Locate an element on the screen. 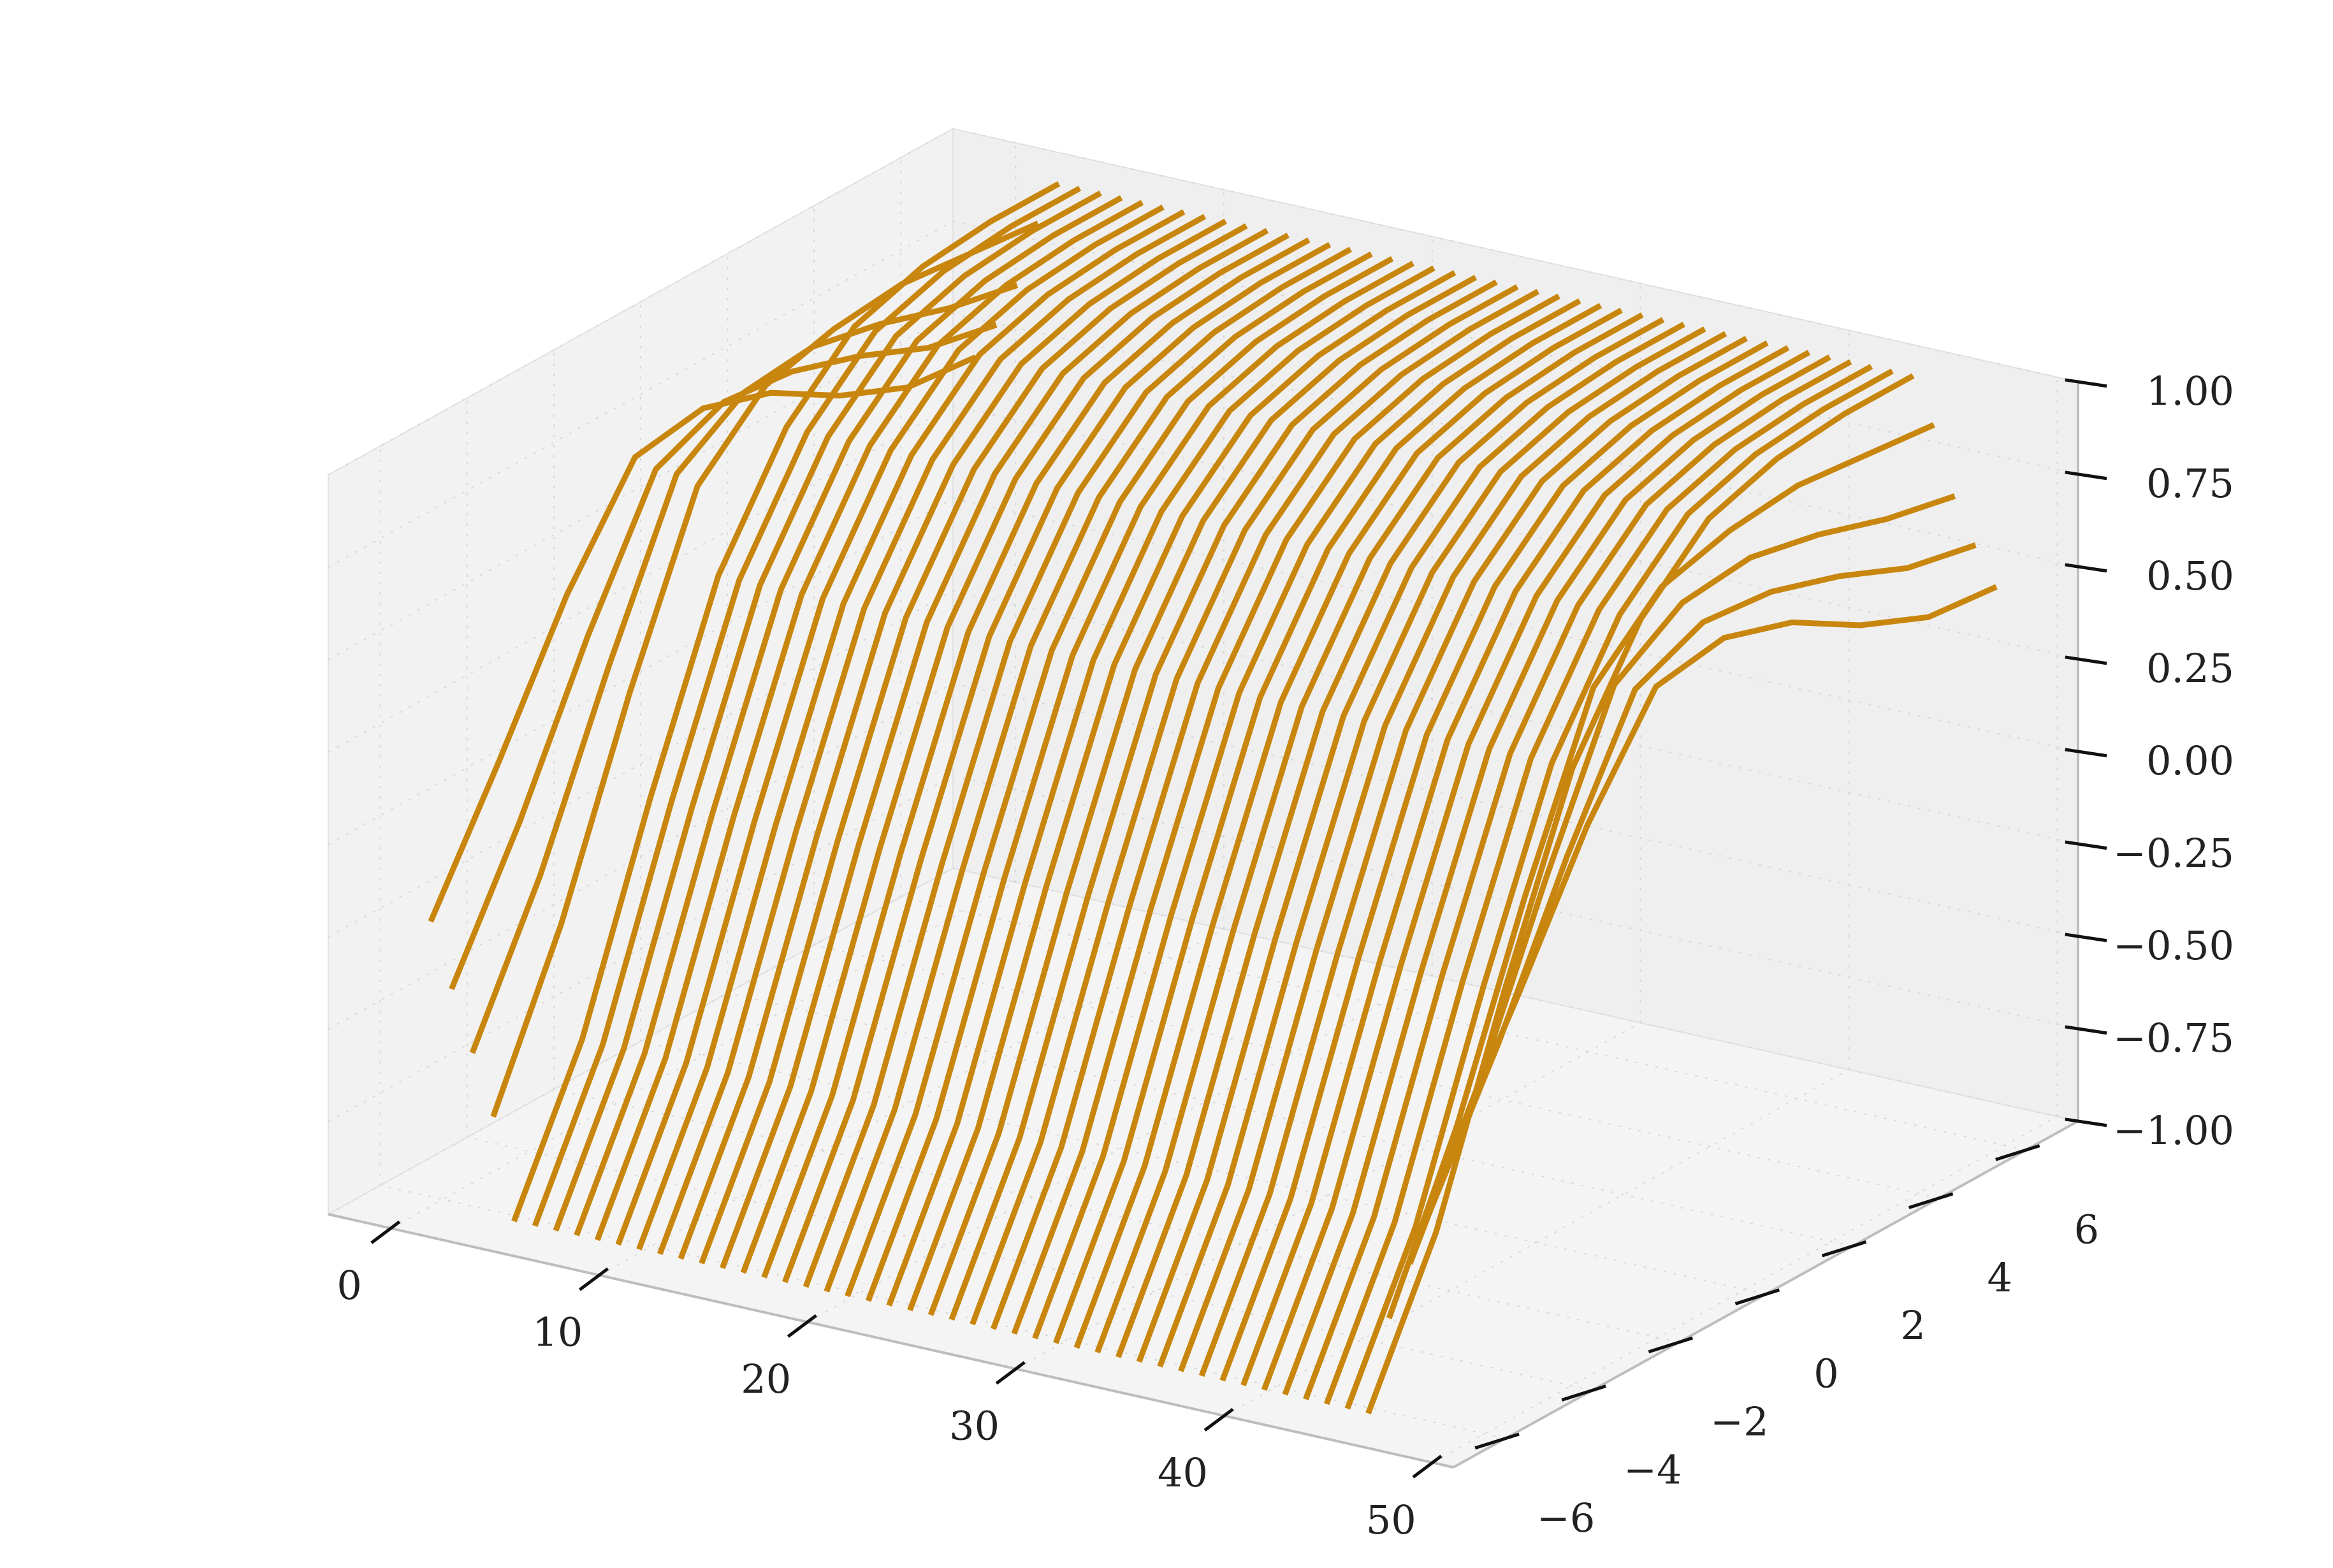 This screenshot has height=1568, width=2333. z-tick-label: 0.00 is located at coordinates (2190, 761).